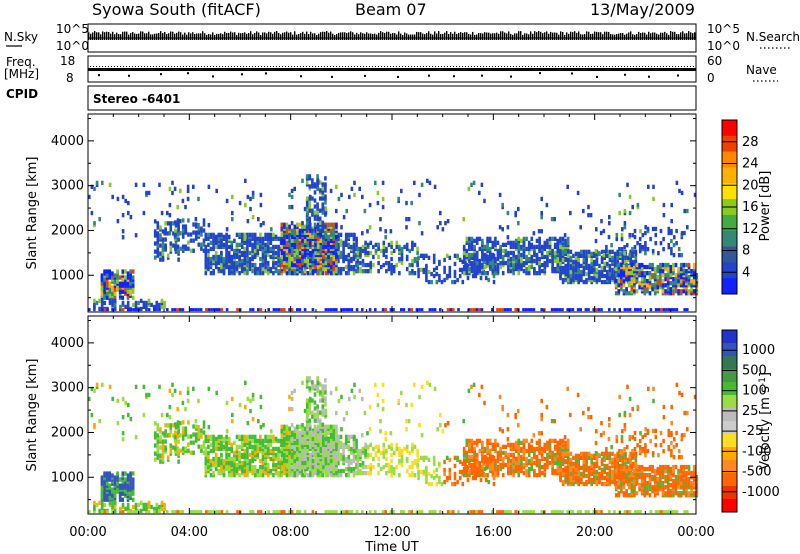 This screenshot has width=800, height=554. I want to click on nsky-bars, so click(392, 35).